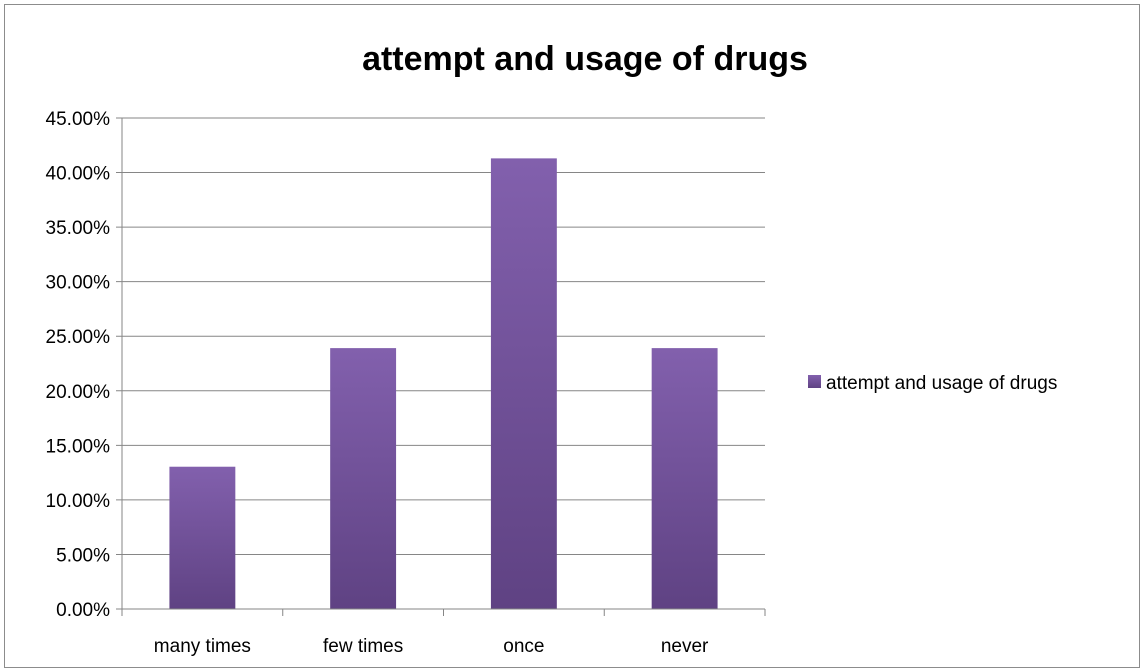 The image size is (1145, 672). What do you see at coordinates (523, 384) in the screenshot?
I see `bar-once` at bounding box center [523, 384].